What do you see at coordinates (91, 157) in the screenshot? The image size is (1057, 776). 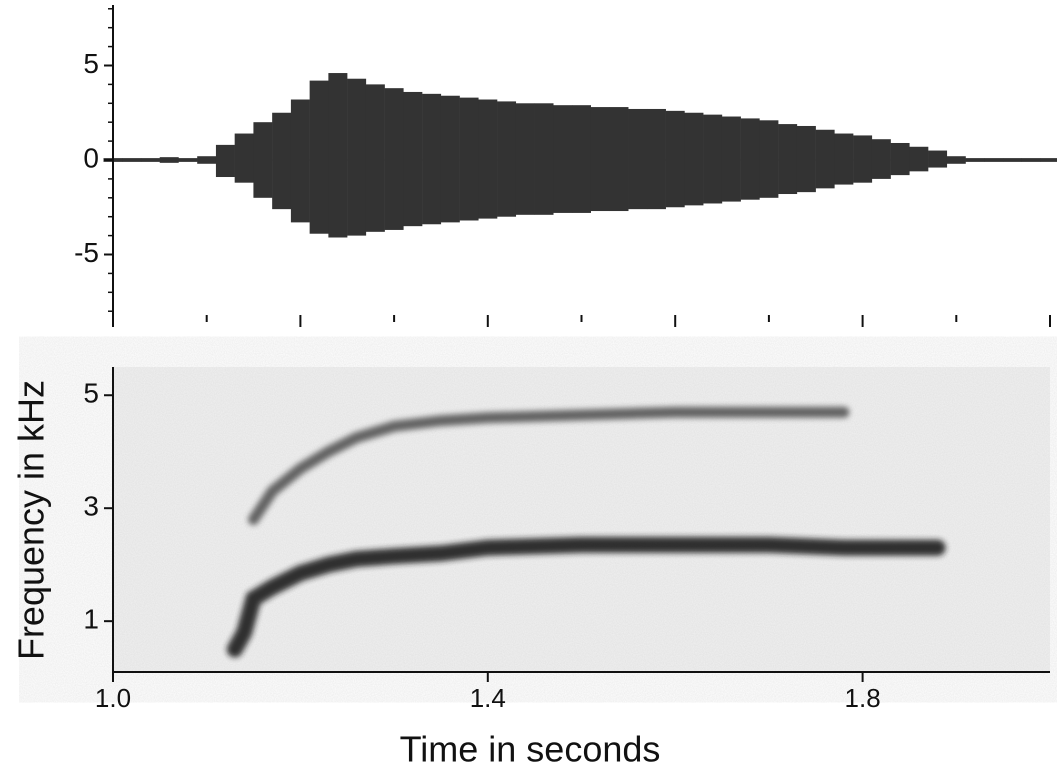 I see `y-tick-label: 0` at bounding box center [91, 157].